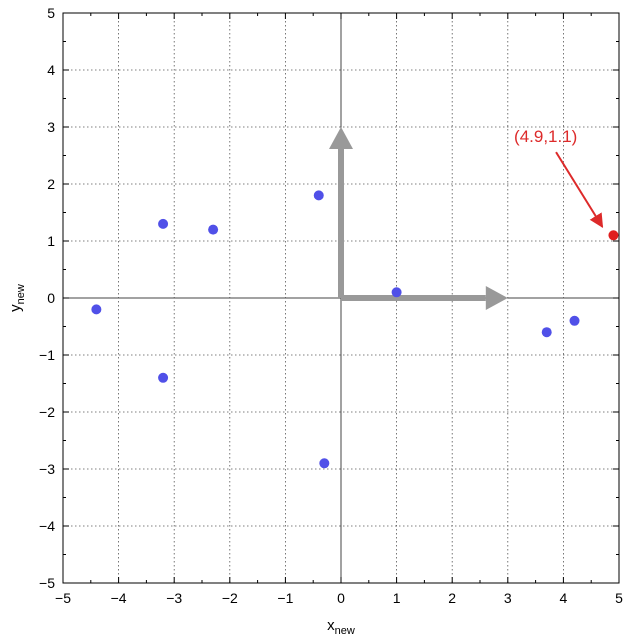 Image resolution: width=640 pixels, height=640 pixels. I want to click on x-tick-label: 1, so click(397, 598).